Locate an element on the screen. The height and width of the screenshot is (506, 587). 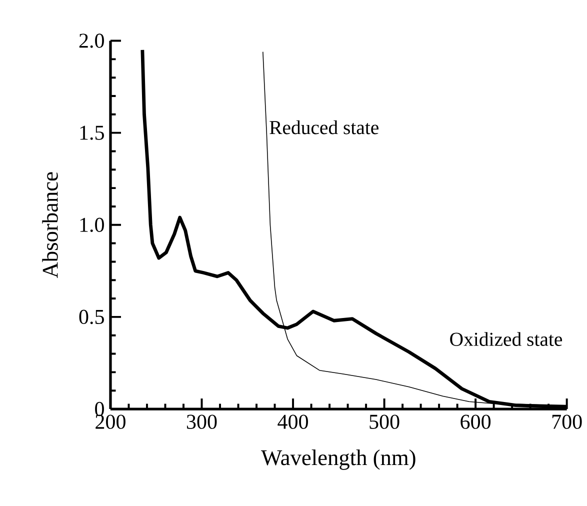
x-tick-label: 200 is located at coordinates (111, 421).